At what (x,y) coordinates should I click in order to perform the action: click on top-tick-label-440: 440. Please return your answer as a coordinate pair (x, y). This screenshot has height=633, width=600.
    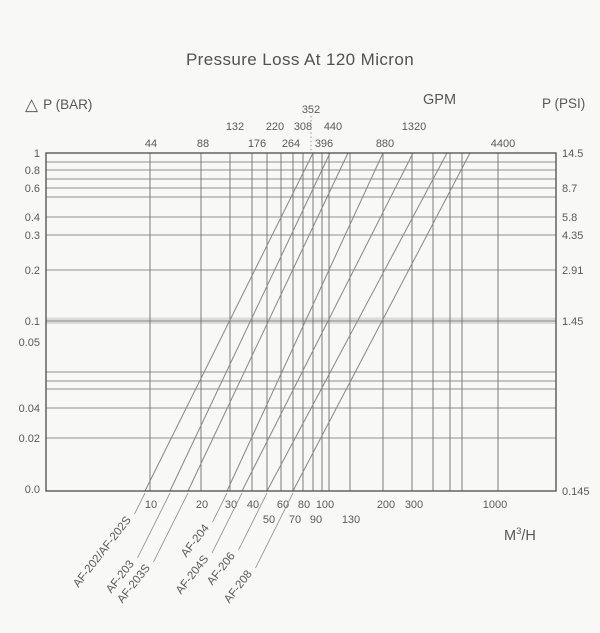
    Looking at the image, I should click on (333, 127).